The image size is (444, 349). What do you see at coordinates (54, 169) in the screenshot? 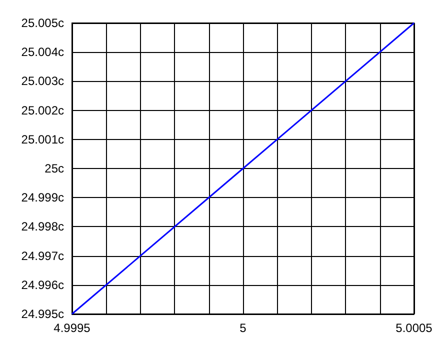
I see `y-tick-label: 25c` at bounding box center [54, 169].